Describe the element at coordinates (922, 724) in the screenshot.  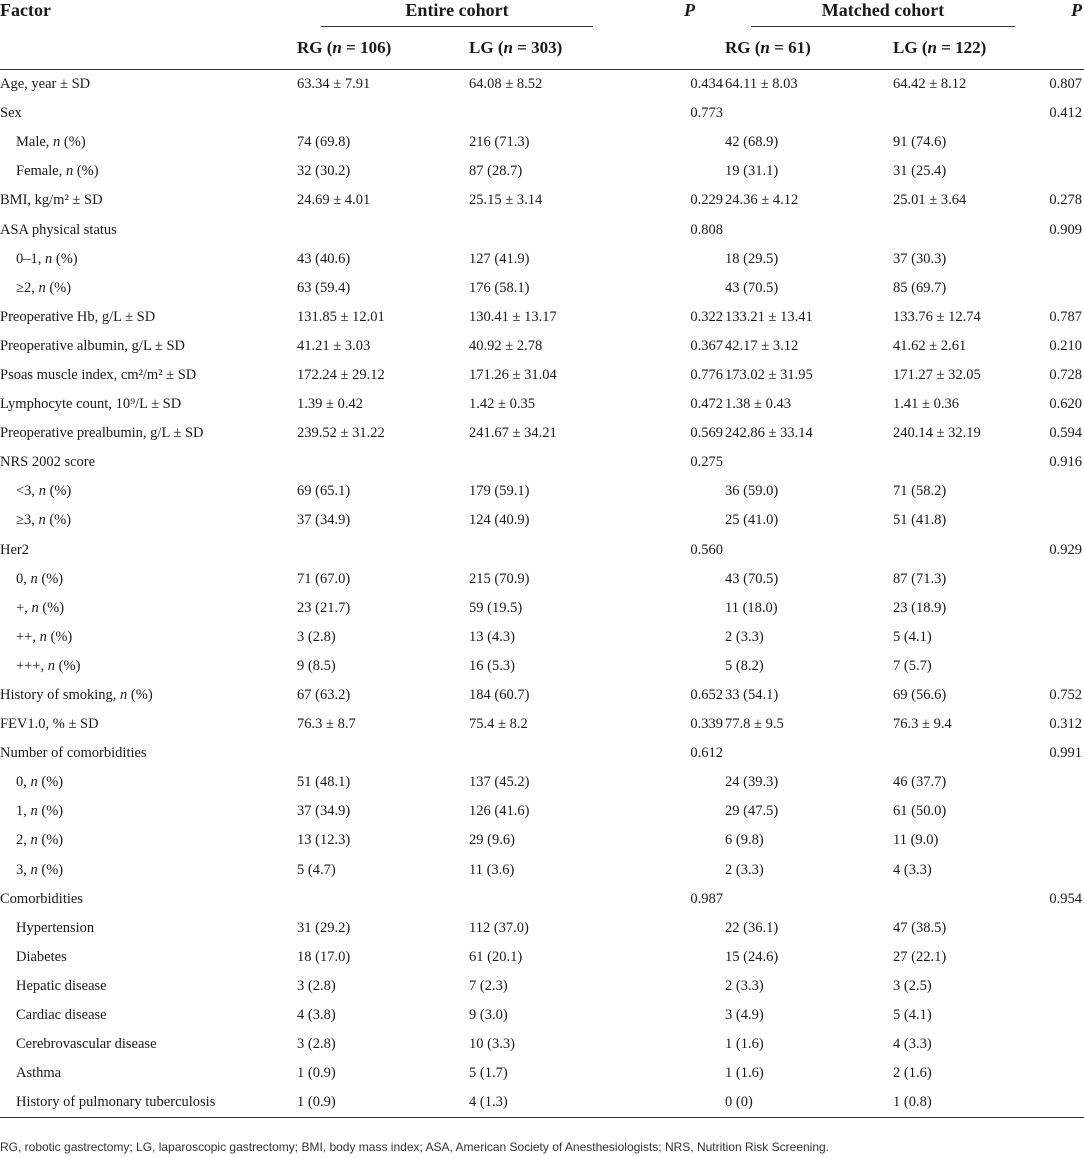
I see `value-cell: 76.3 ± 9.4` at that location.